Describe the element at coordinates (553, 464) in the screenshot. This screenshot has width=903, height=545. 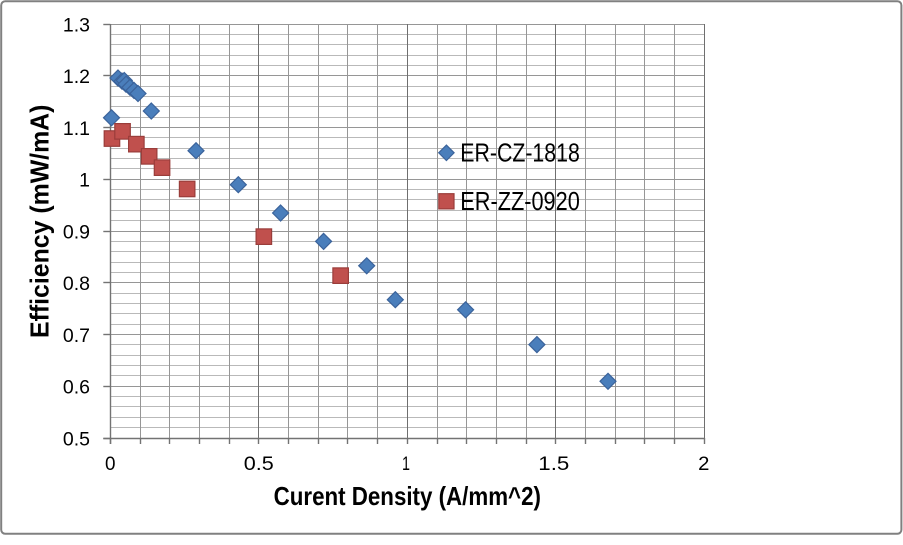
I see `svg-text: 1.5` at that location.